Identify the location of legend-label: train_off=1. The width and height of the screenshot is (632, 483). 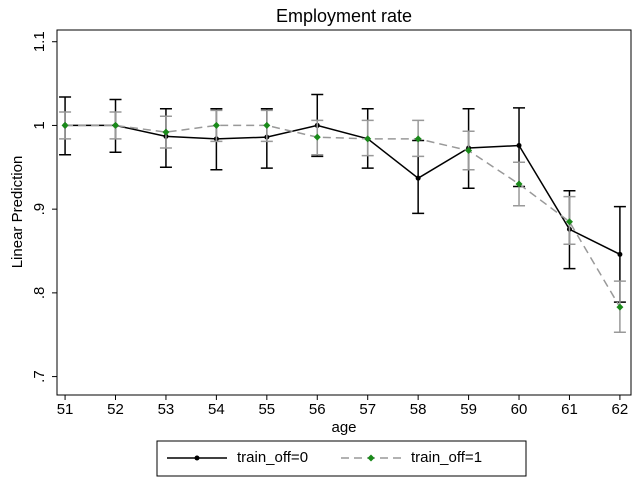
(446, 457).